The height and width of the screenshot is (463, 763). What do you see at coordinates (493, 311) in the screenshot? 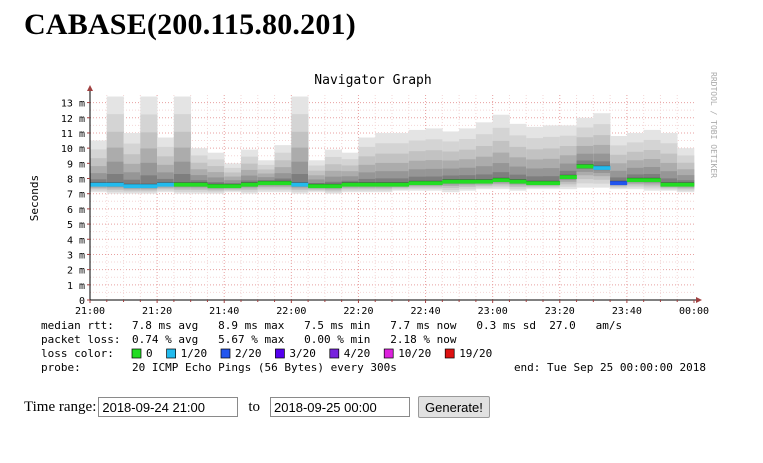
I see `x-tick-label: 23:00` at bounding box center [493, 311].